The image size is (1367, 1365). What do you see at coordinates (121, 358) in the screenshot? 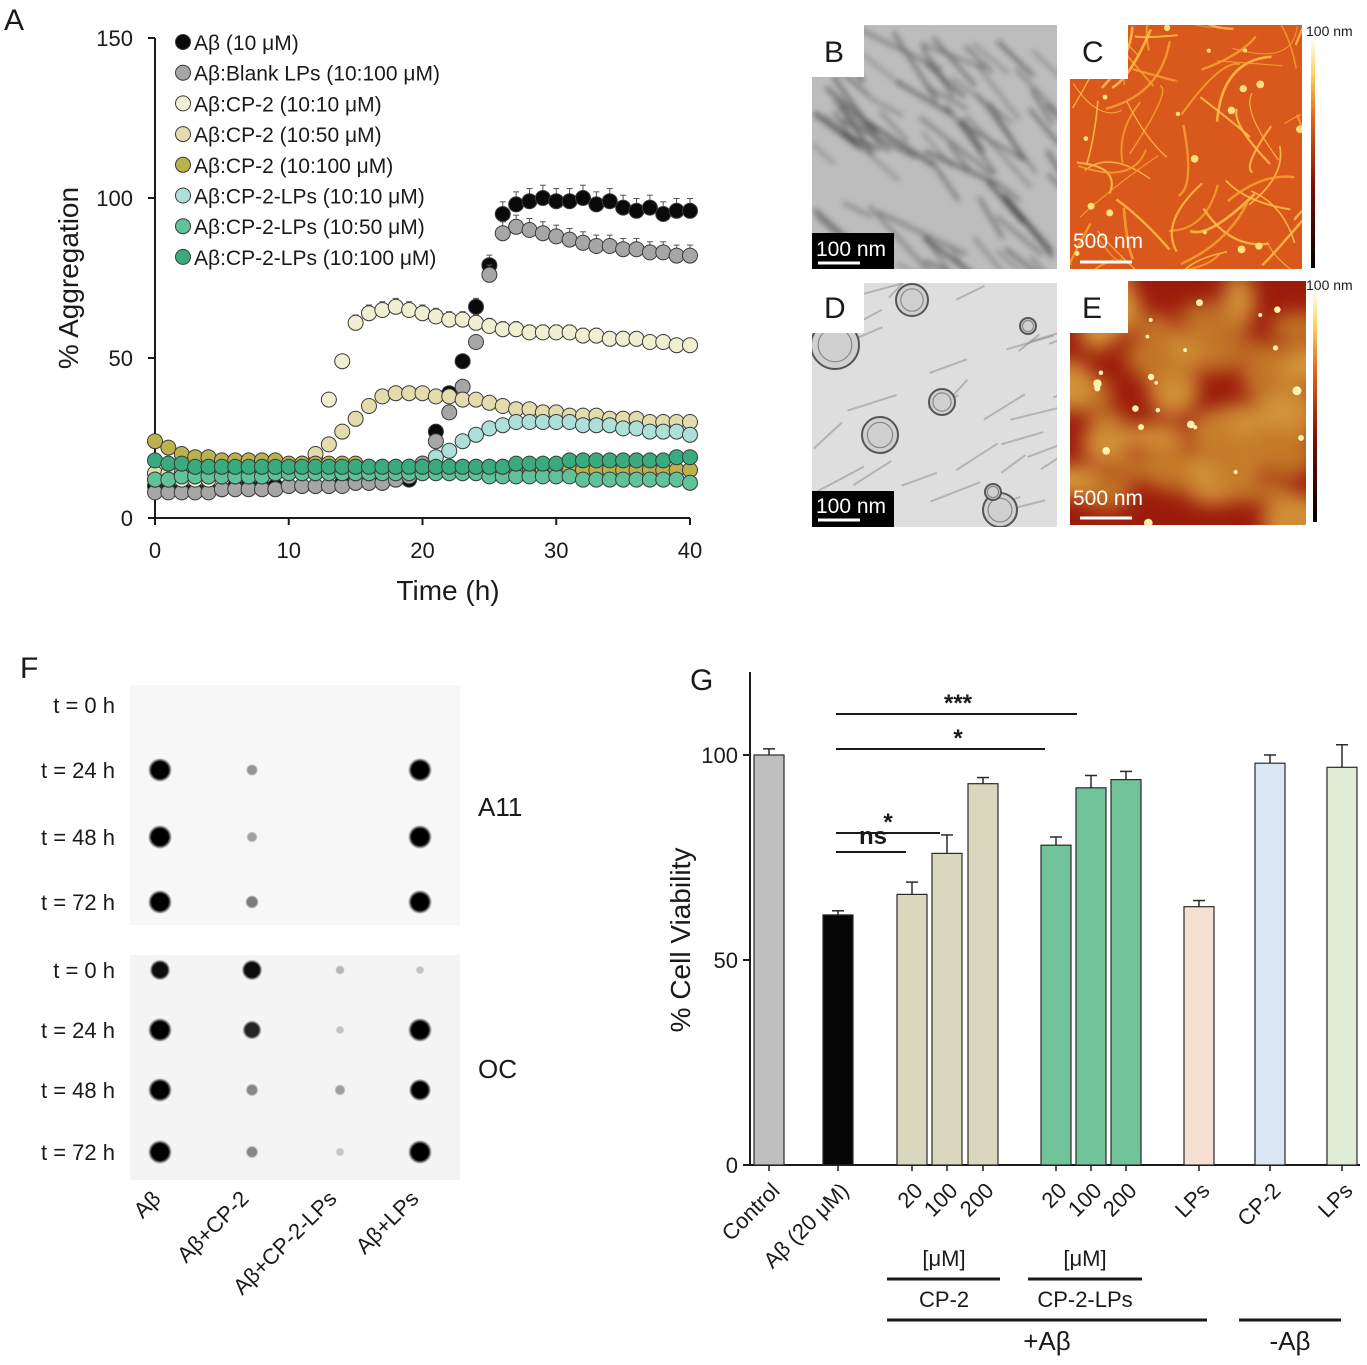
I see `a-y-tick-label: 50` at bounding box center [121, 358].